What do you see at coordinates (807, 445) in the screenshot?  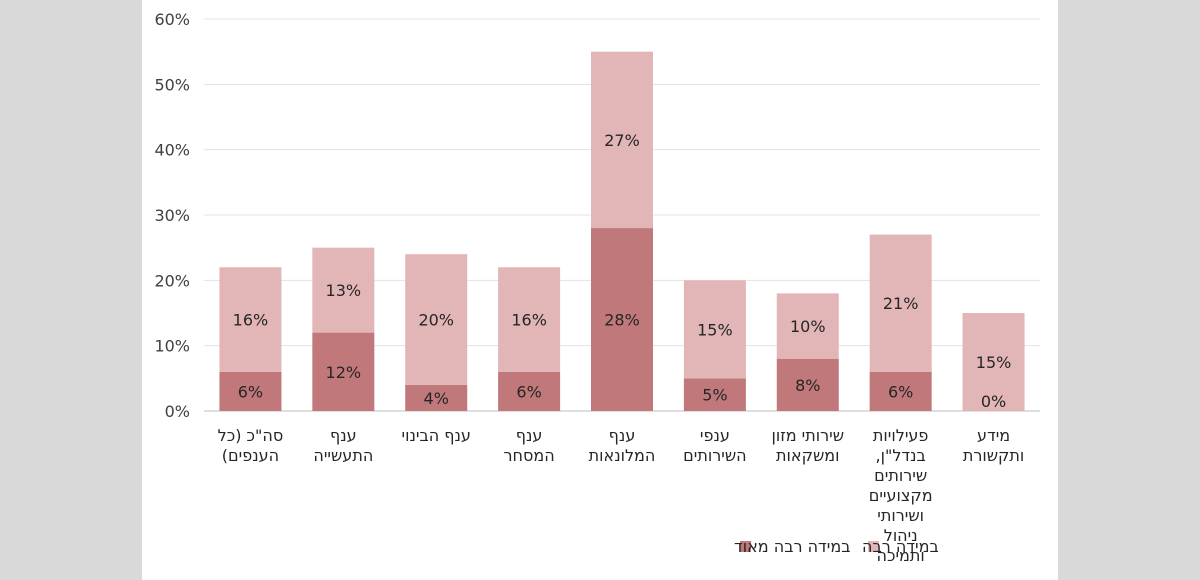 I see `category-label: שירותי מזון ומשקאות` at bounding box center [807, 445].